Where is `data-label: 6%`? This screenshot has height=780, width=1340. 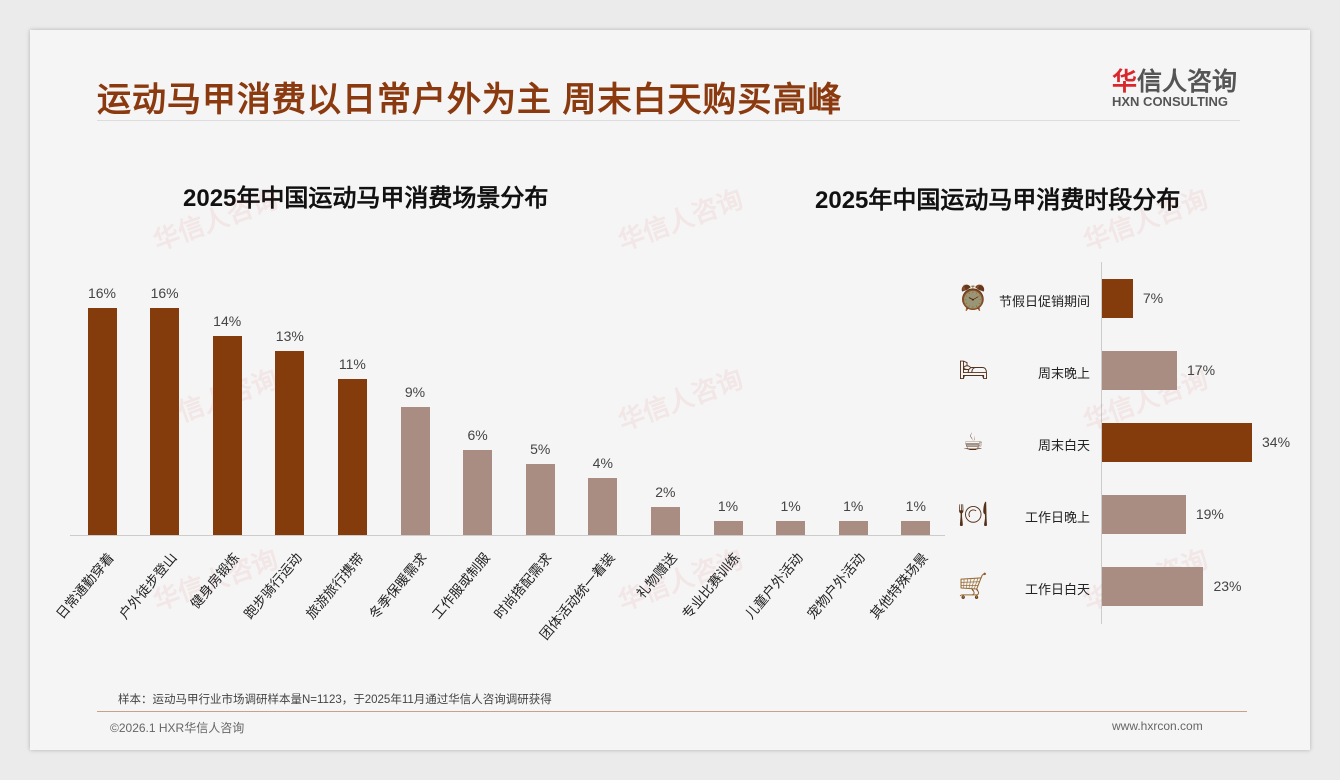 data-label: 6% is located at coordinates (477, 434).